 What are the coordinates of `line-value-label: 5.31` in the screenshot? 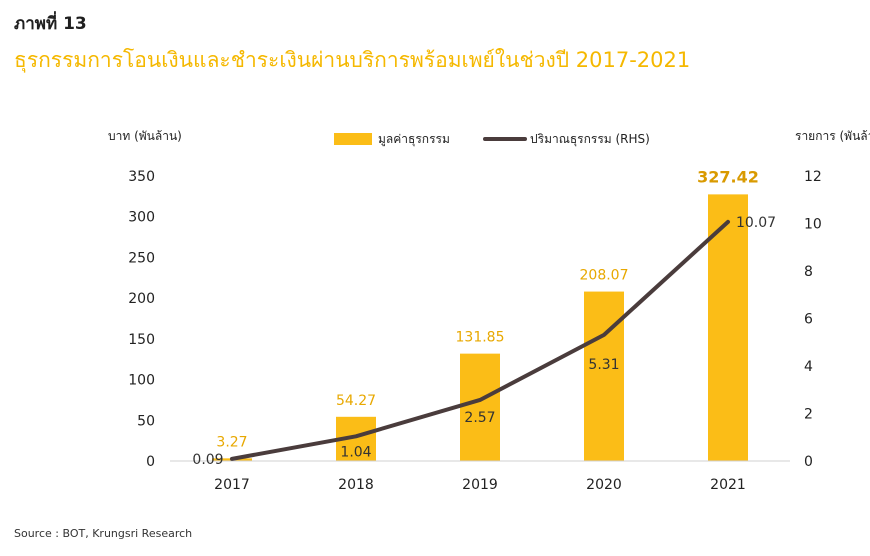 It's located at (603, 365).